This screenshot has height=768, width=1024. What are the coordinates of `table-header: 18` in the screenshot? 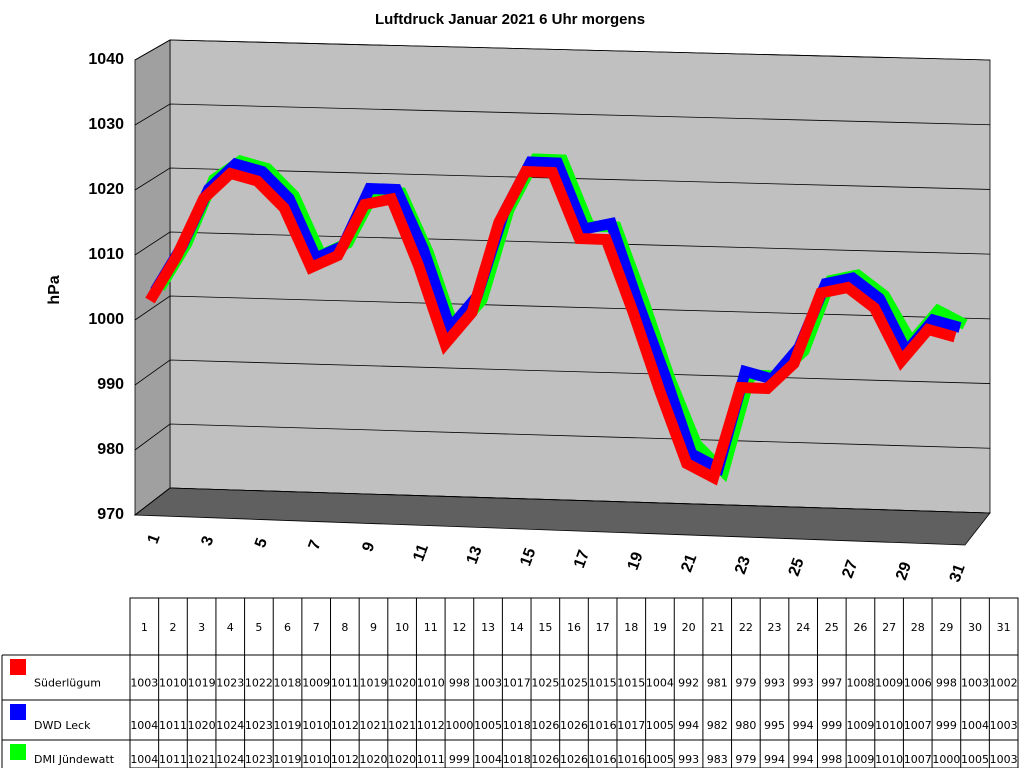 It's located at (631, 627).